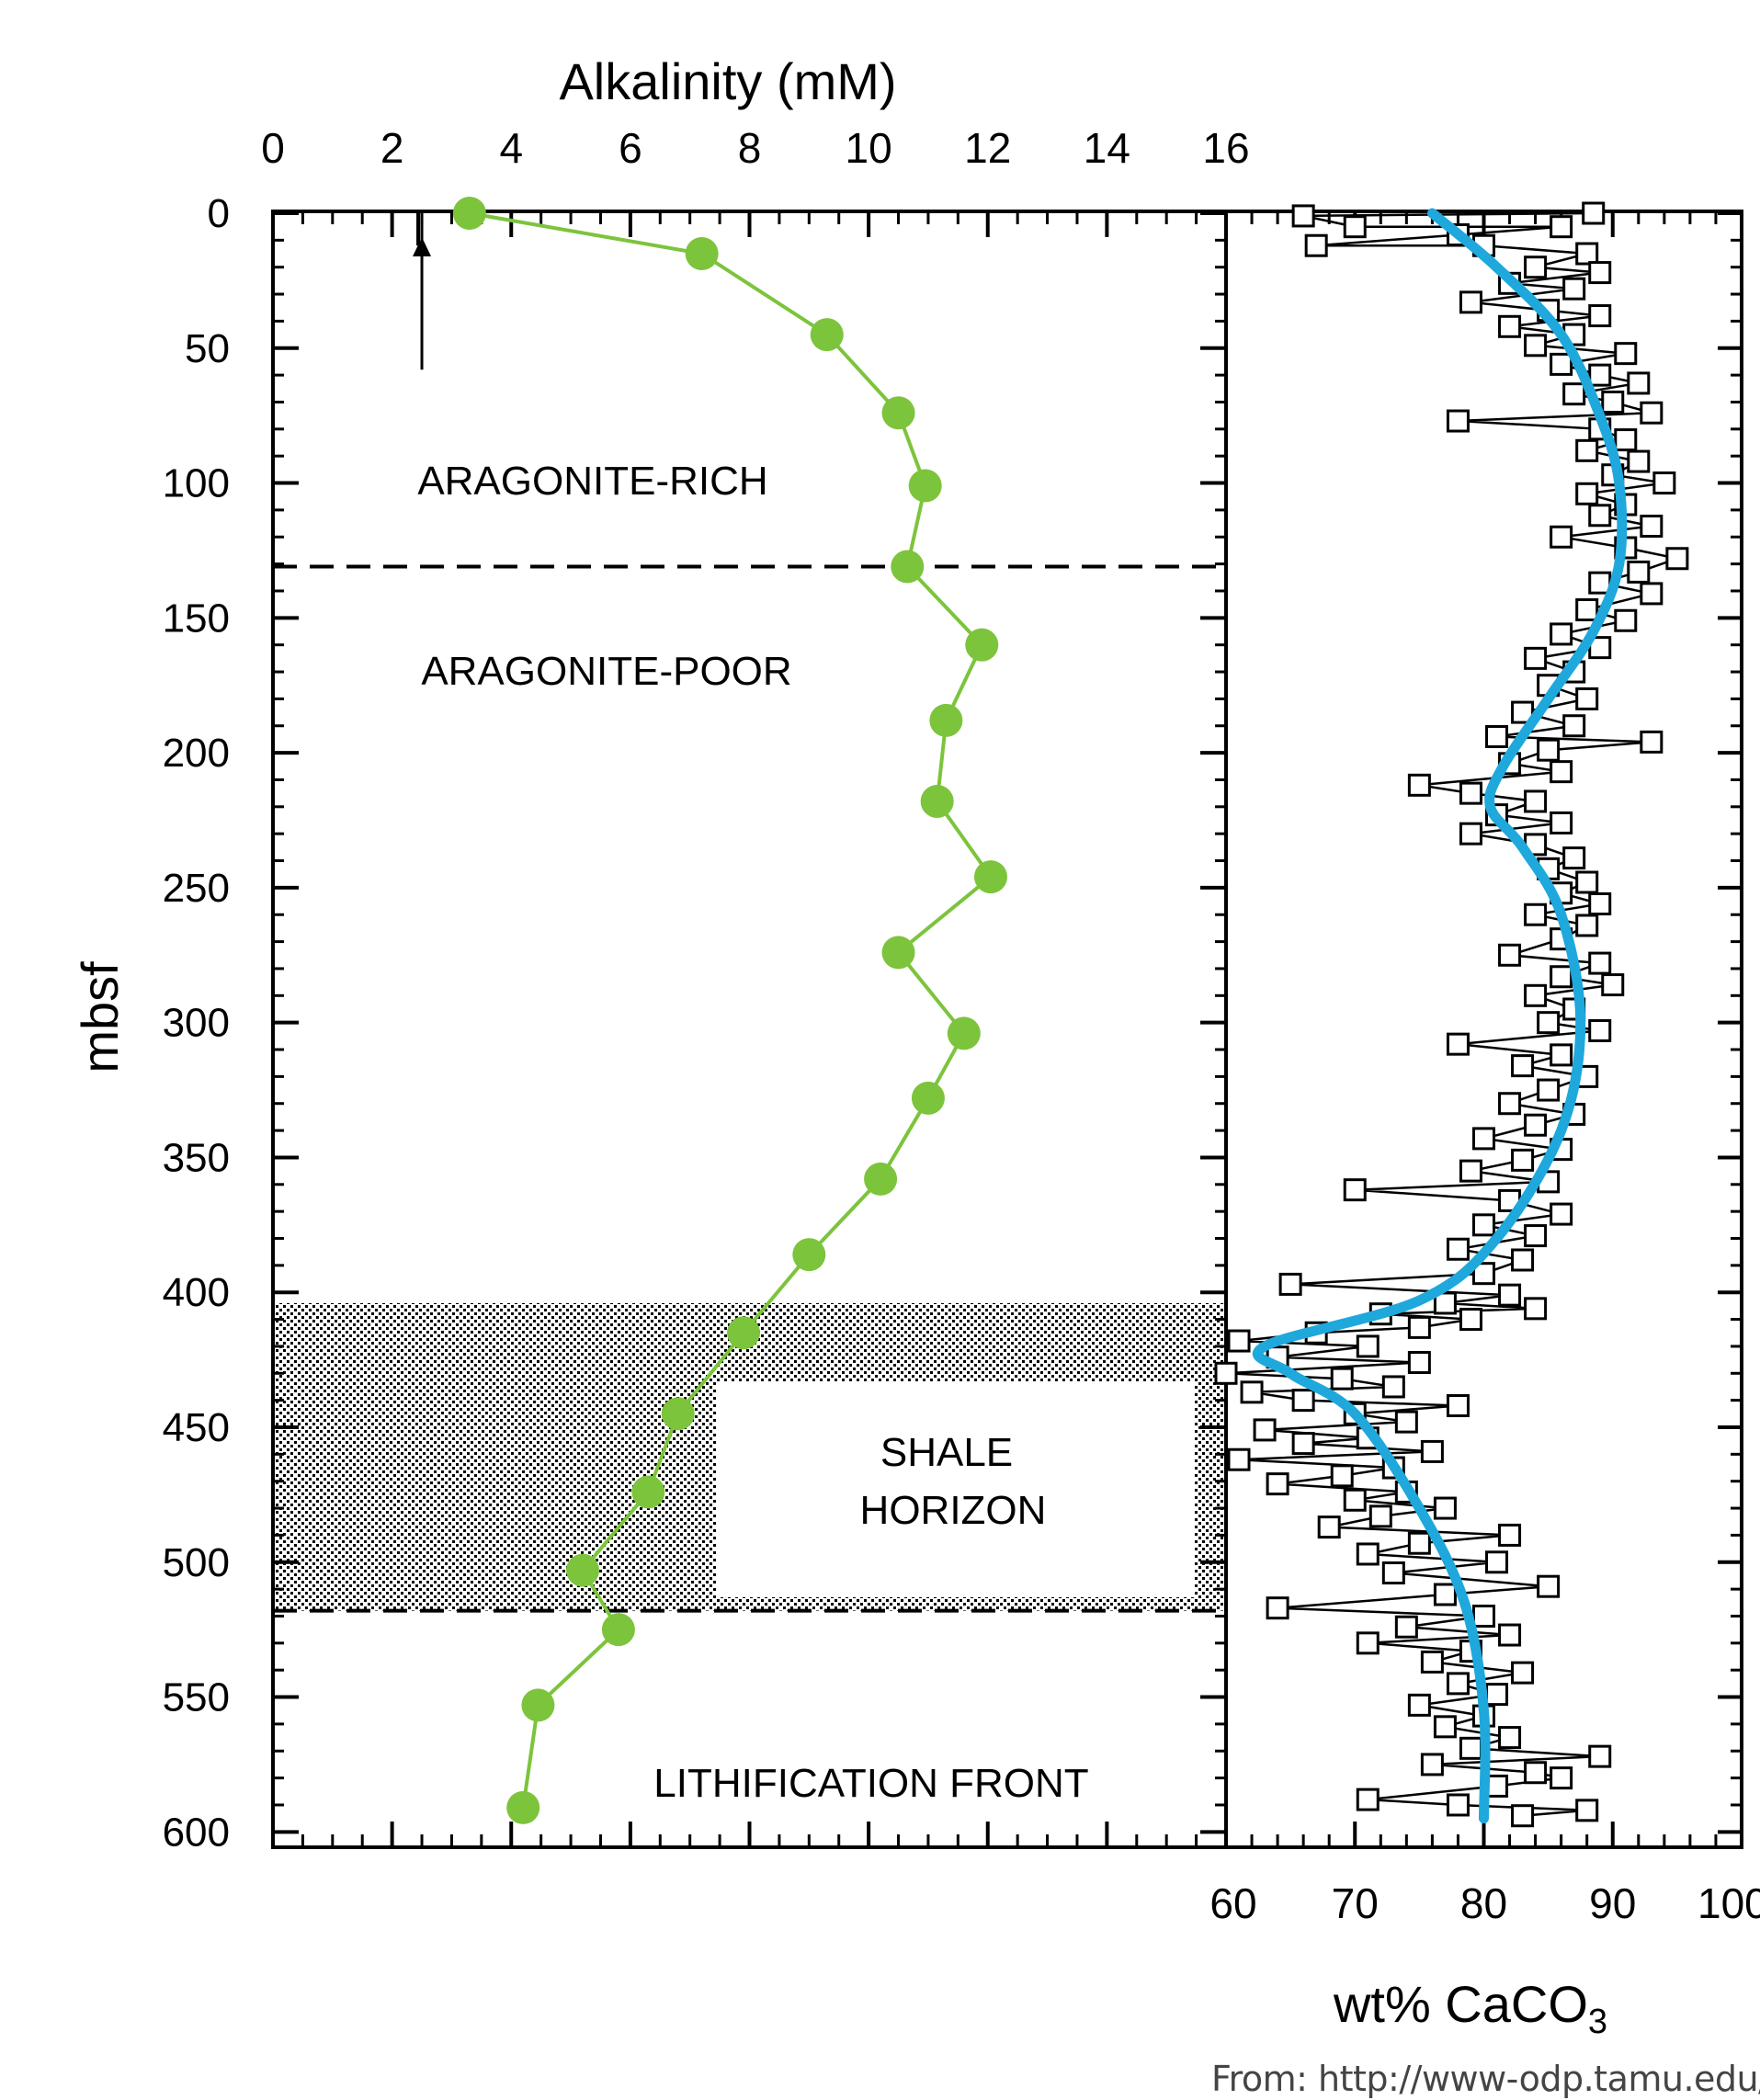 The width and height of the screenshot is (1760, 2100). Describe the element at coordinates (750, 148) in the screenshot. I see `alkalinity-tick-label: 8` at that location.